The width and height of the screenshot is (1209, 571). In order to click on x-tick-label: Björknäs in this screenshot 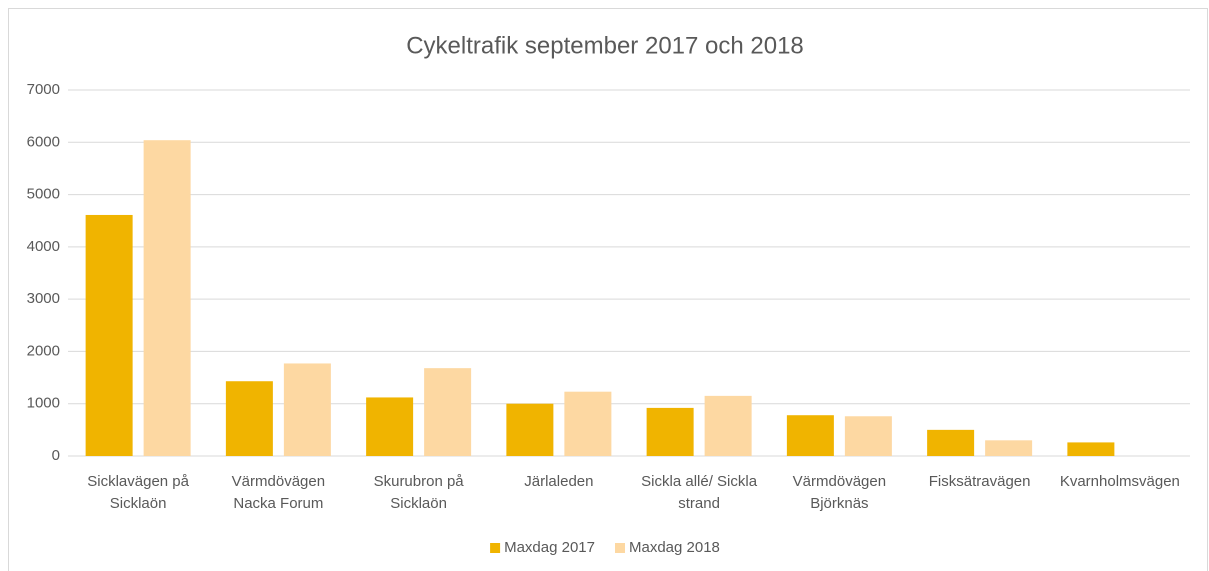, I will do `click(839, 503)`.